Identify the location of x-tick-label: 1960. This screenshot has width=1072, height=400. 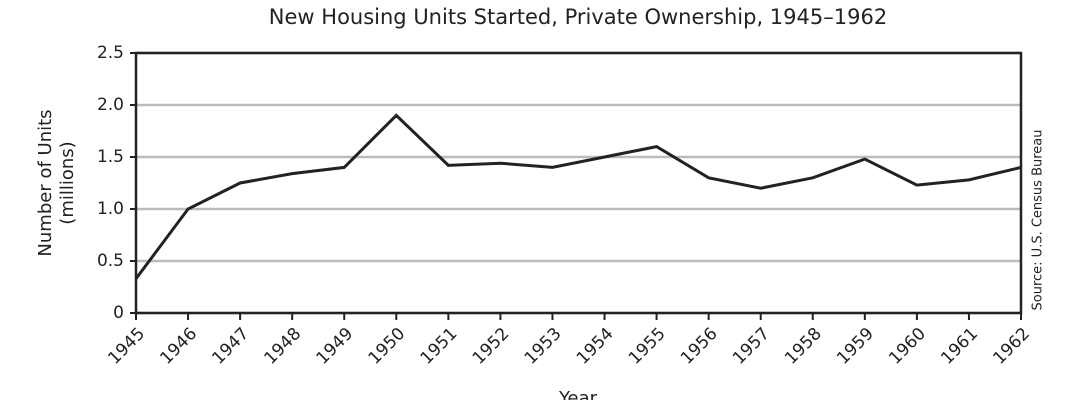
(907, 346).